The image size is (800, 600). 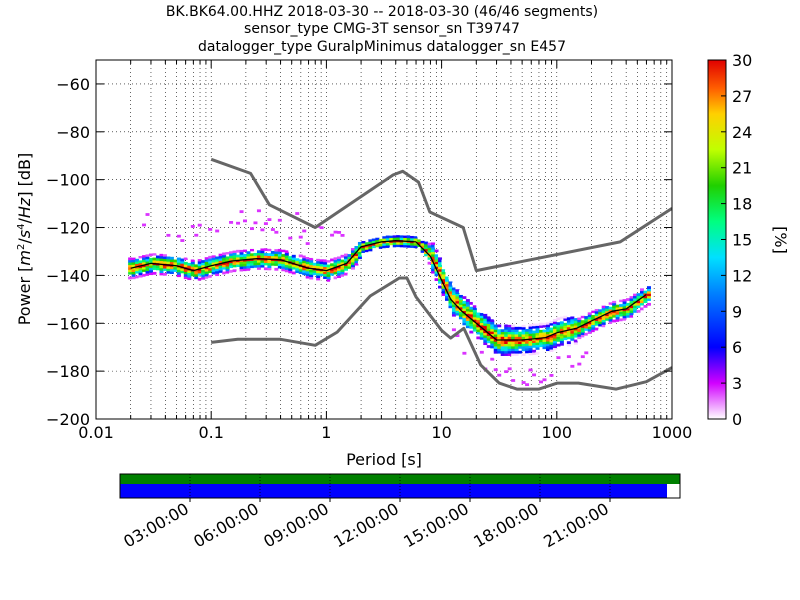 What do you see at coordinates (73, 132) in the screenshot?
I see `y-tick-label: −80` at bounding box center [73, 132].